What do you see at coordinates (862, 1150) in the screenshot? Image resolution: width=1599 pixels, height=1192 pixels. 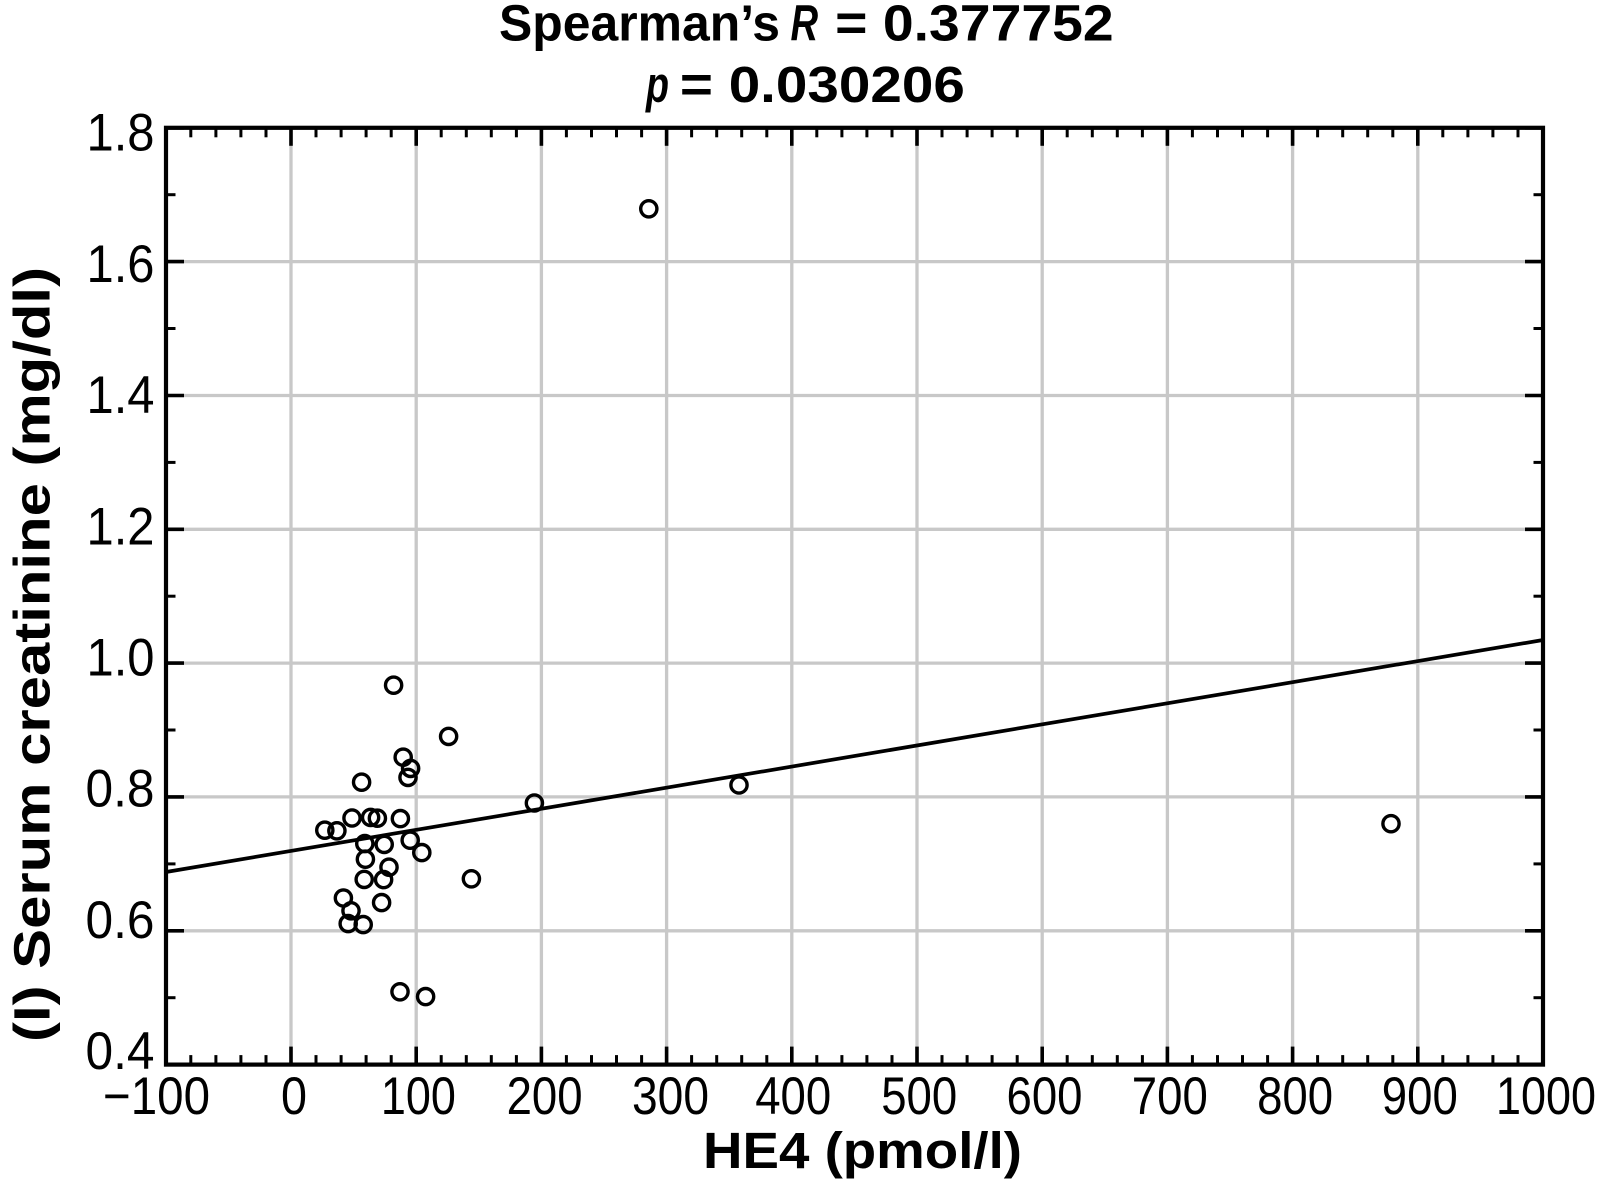 I see `svg-text: HE4 (pmol/l)` at bounding box center [862, 1150].